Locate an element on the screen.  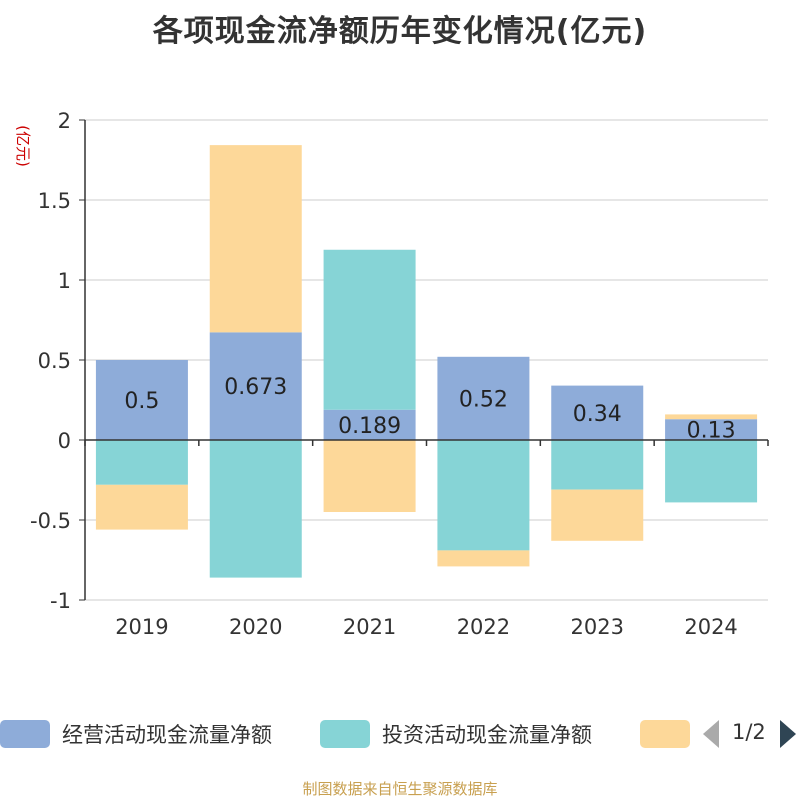
pager-page-indicator: 1/2 is located at coordinates (749, 732).